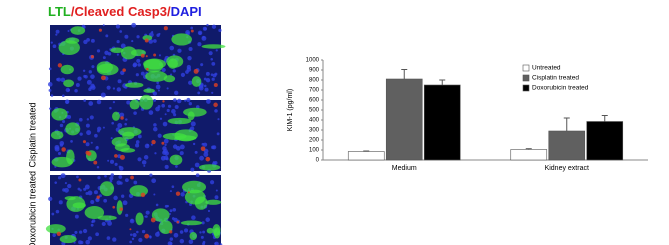 This screenshot has height=245, width=669. I want to click on y-axis-label: KIM-1 (pg/ml), so click(290, 110).